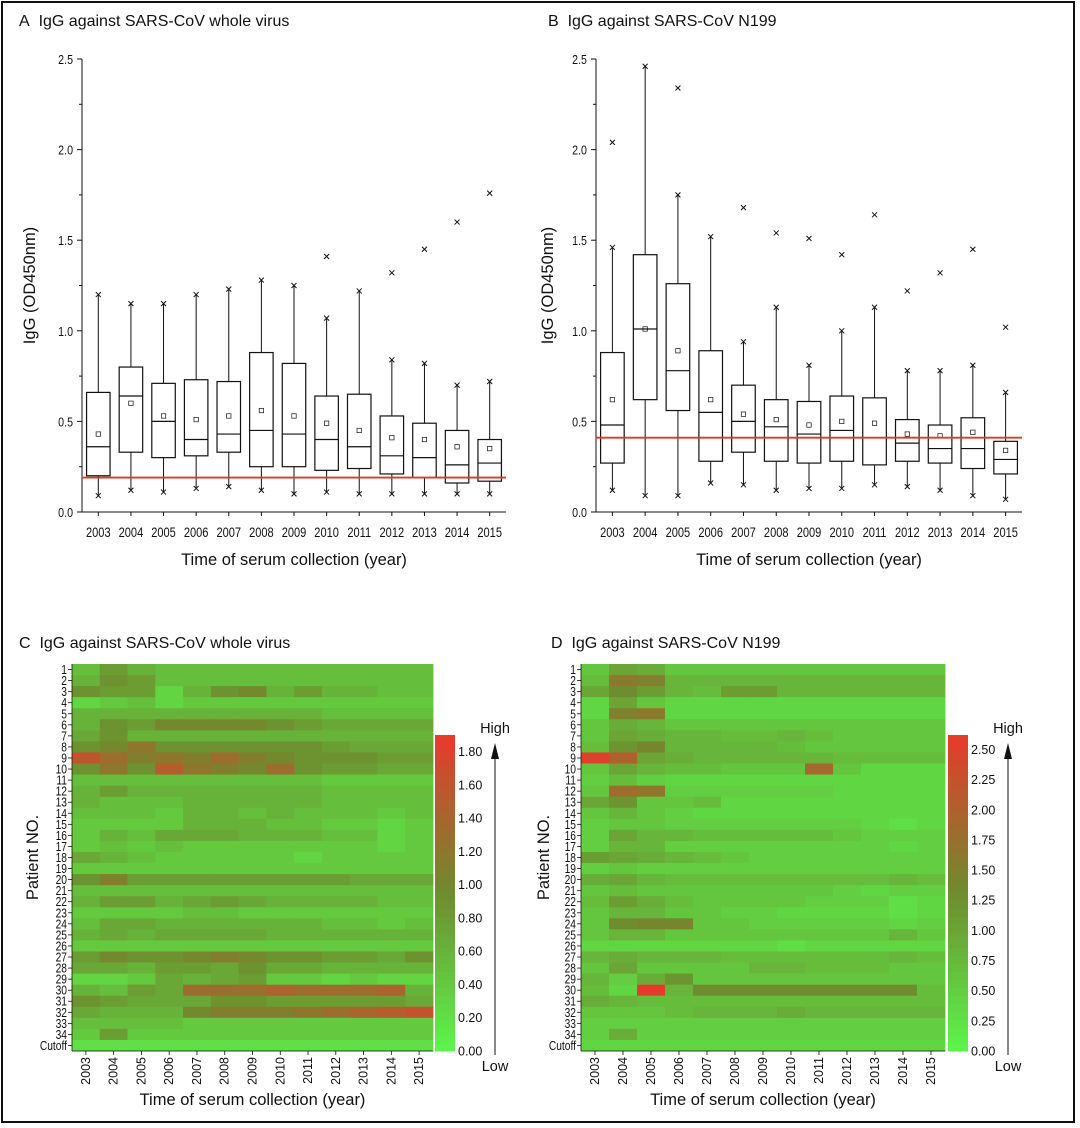 The width and height of the screenshot is (1080, 1128). Describe the element at coordinates (61, 1013) in the screenshot. I see `row-label: 32` at that location.